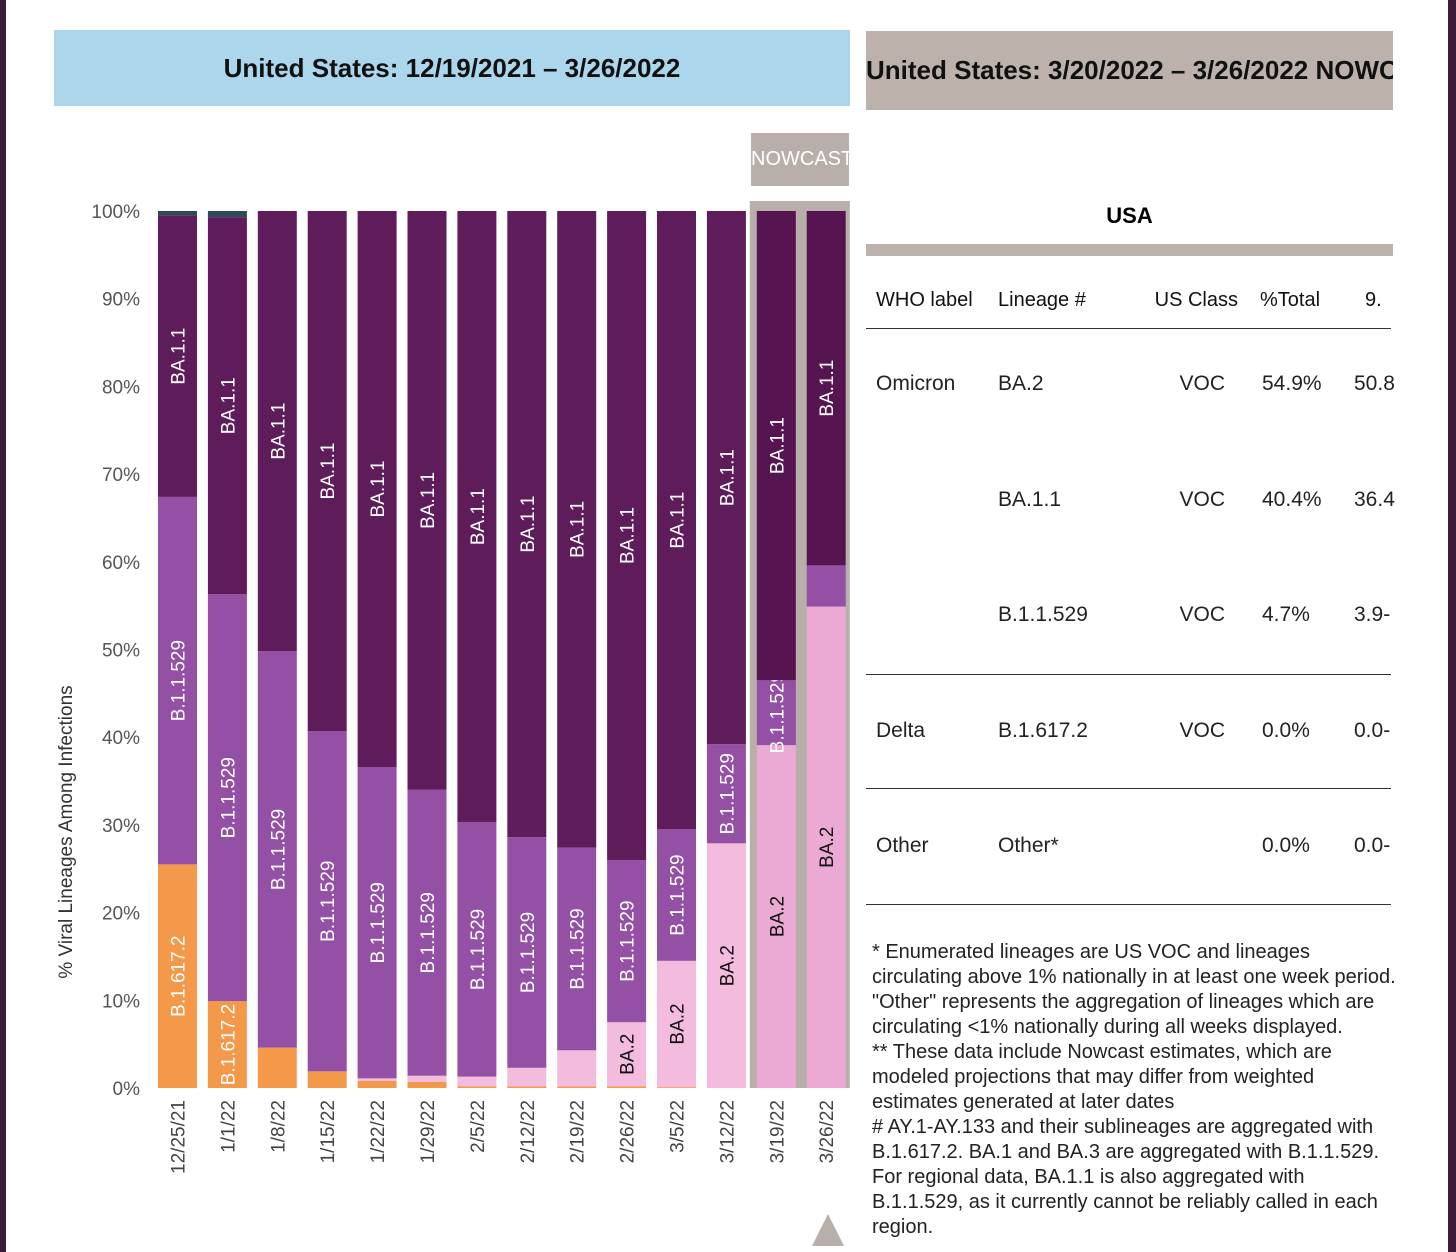  What do you see at coordinates (428, 1131) in the screenshot?
I see `x-tick-label: 1/29/22` at bounding box center [428, 1131].